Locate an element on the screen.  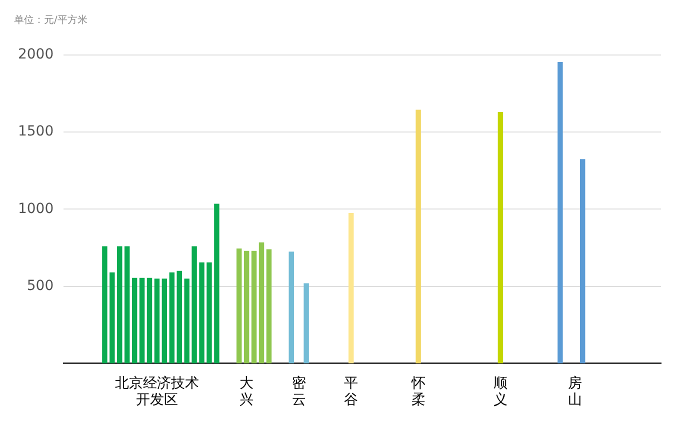
y-tick-label: 1000 is located at coordinates (36, 208).